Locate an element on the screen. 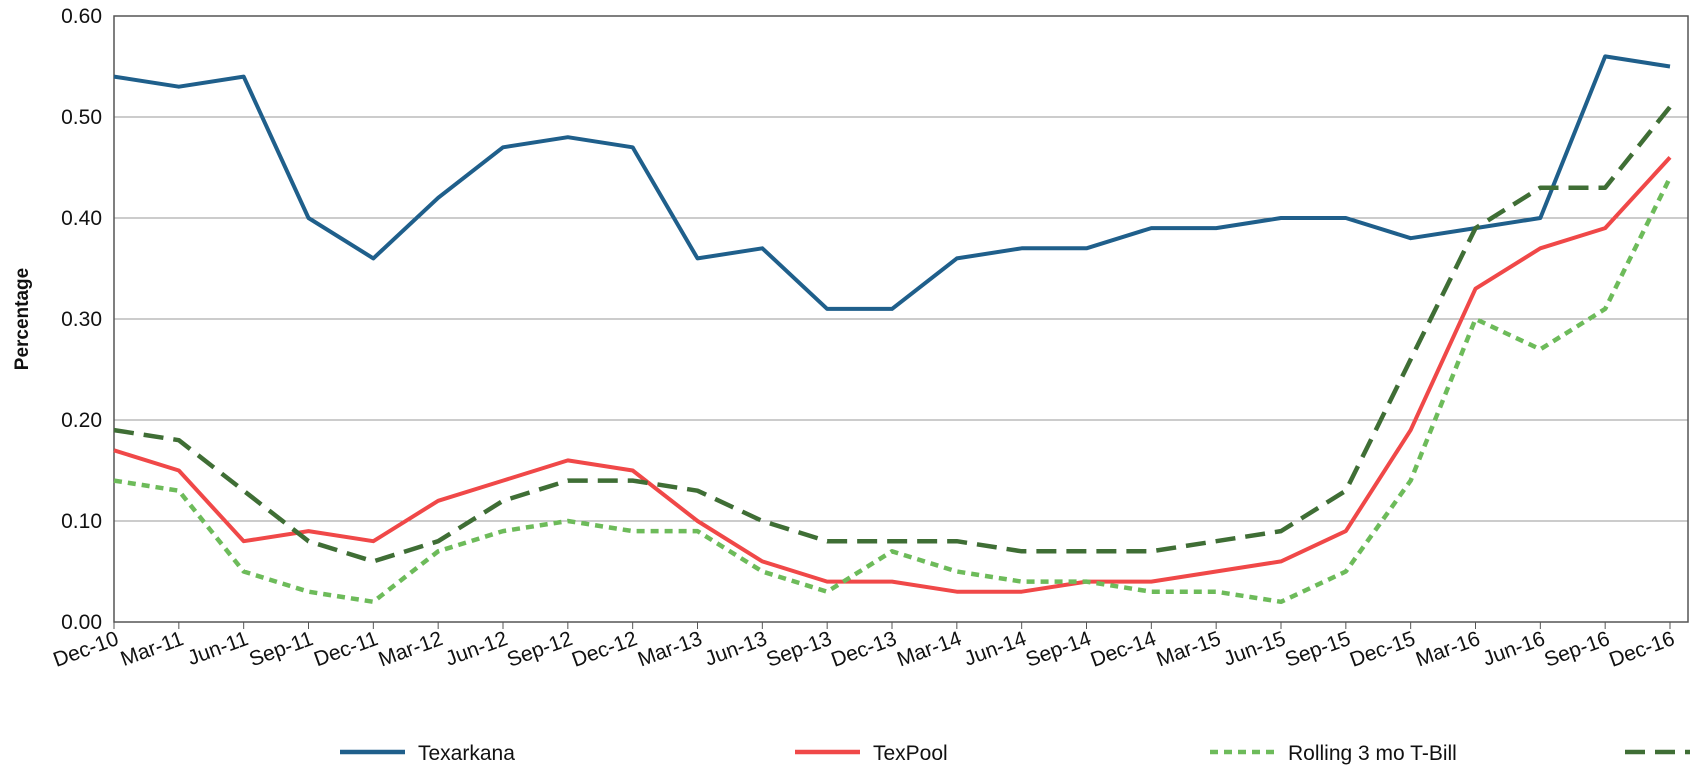 The image size is (1695, 773). x-tick-label: Mar-14 is located at coordinates (929, 649).